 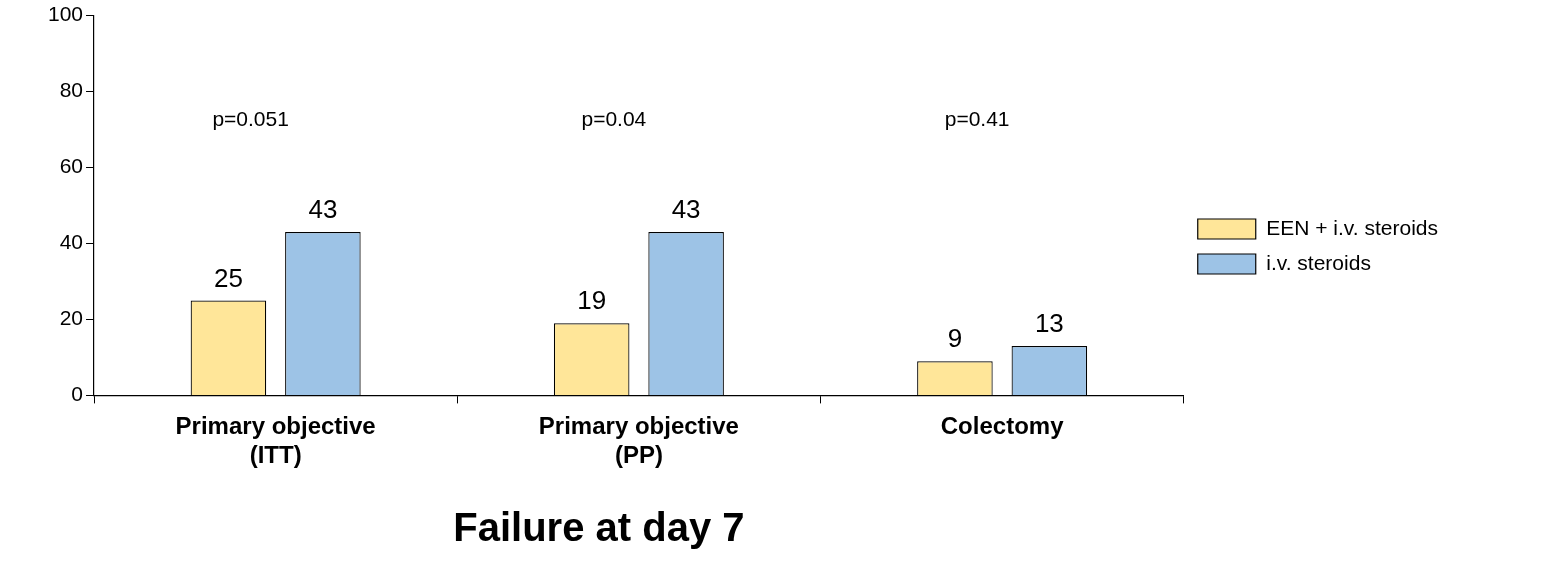 I want to click on data-label: 19, so click(x=592, y=300).